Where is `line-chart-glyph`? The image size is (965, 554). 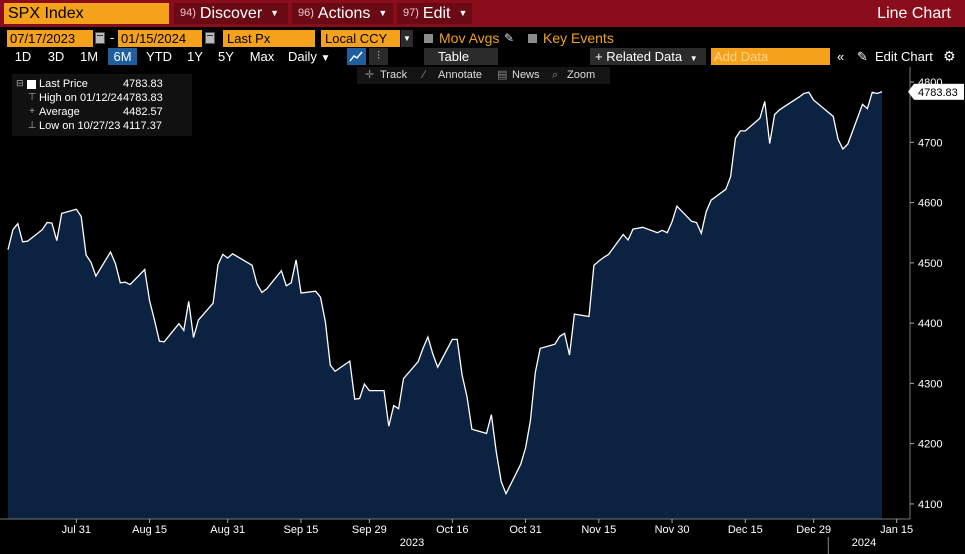
line-chart-glyph is located at coordinates (356, 56).